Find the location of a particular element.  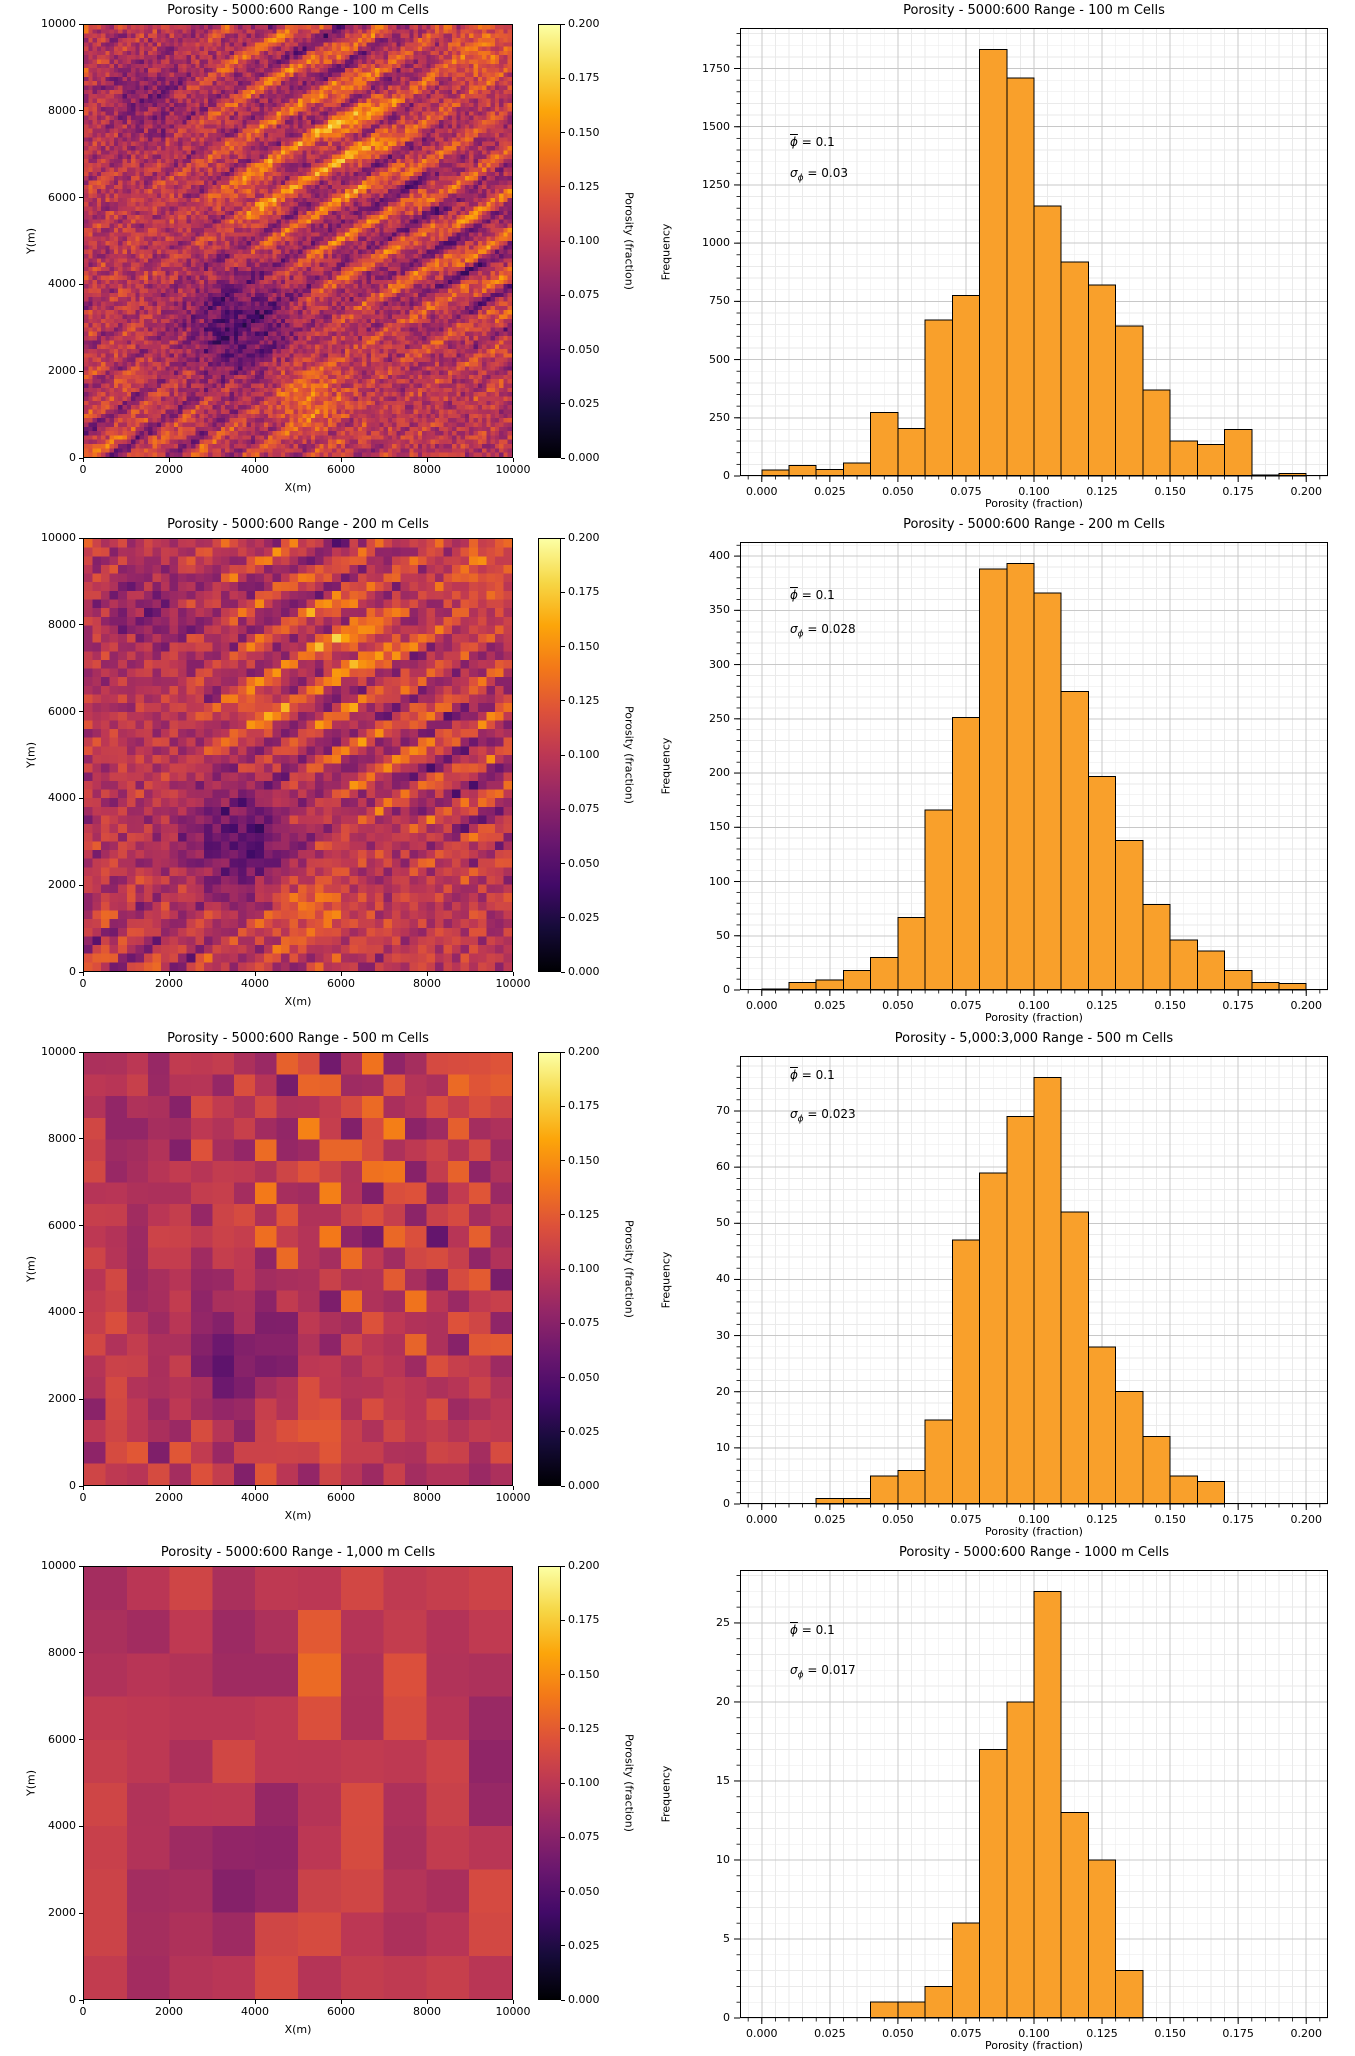

heatmap-y-tick-label: 4000 is located at coordinates (62, 1312).